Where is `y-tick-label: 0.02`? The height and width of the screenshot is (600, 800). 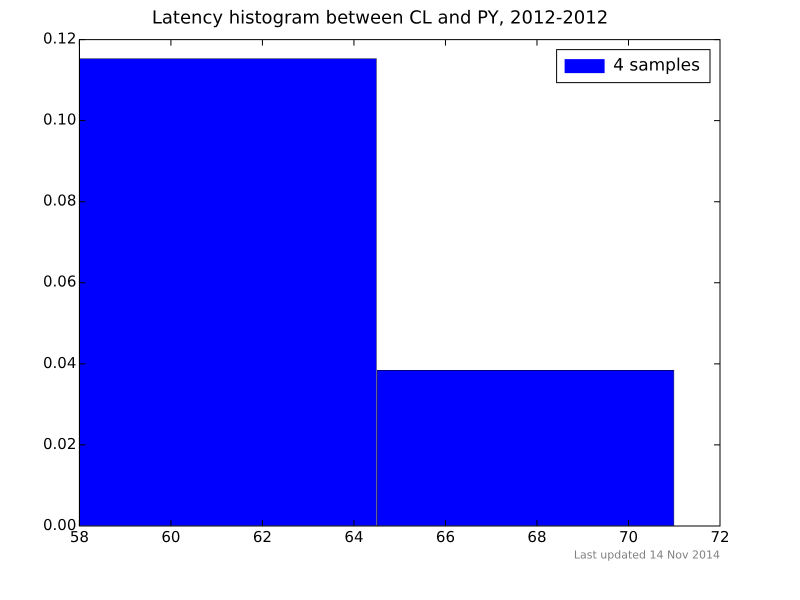 y-tick-label: 0.02 is located at coordinates (59, 443).